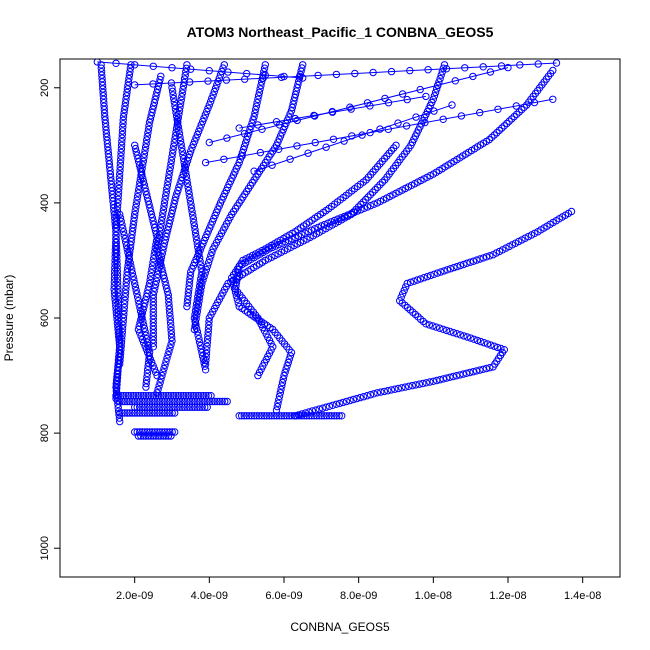 Image resolution: width=650 pixels, height=650 pixels. I want to click on x-tick-label: 1.4e-08, so click(582, 596).